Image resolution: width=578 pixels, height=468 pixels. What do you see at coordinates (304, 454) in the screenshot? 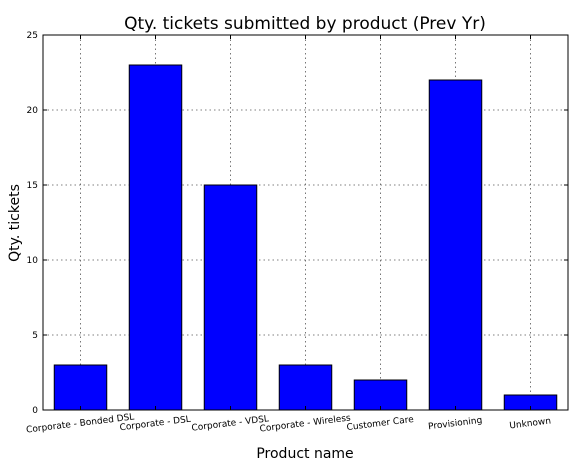
I see `x-axis-label: Product name` at bounding box center [304, 454].